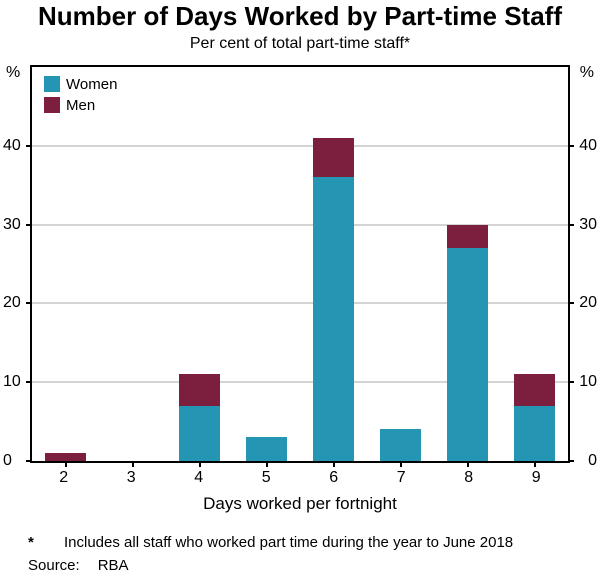 The height and width of the screenshot is (571, 600). I want to click on x-tick-label: 4, so click(199, 477).